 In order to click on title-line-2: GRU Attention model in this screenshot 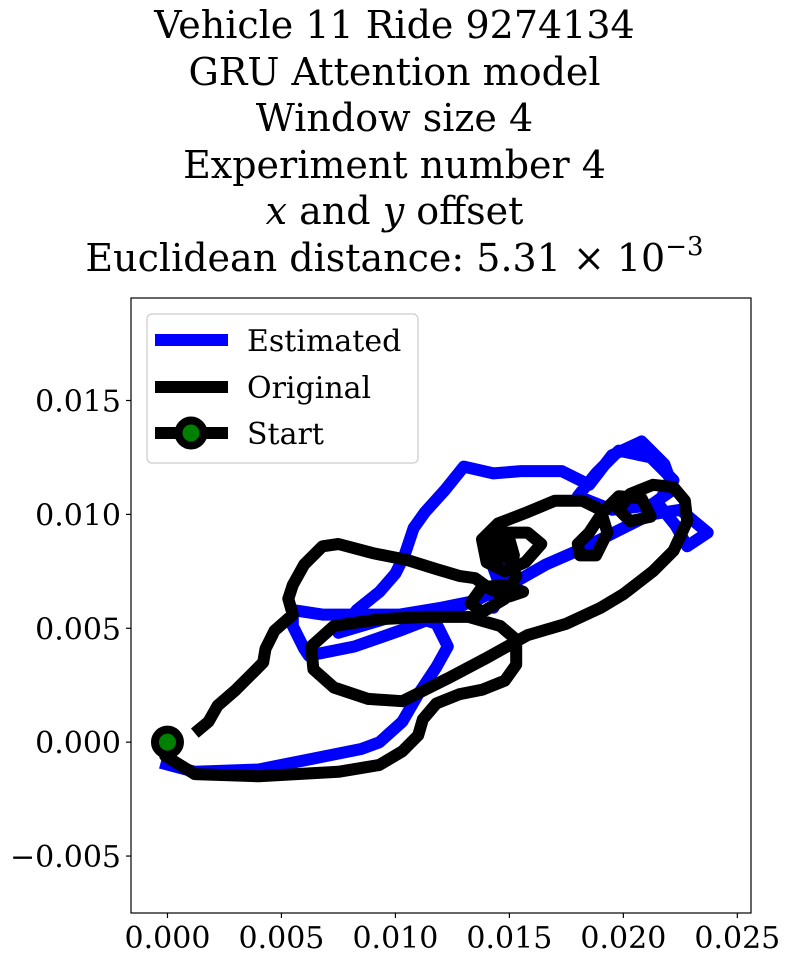, I will do `click(394, 71)`.